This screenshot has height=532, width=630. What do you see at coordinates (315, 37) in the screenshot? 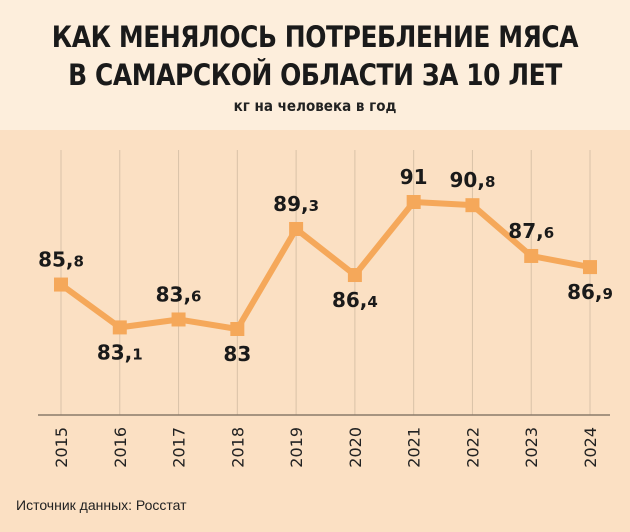
I see `chart-title-line-1: КАК МЕНЯЛОСЬ ПОТРЕБЛЕНИЕ МЯСА` at bounding box center [315, 37].